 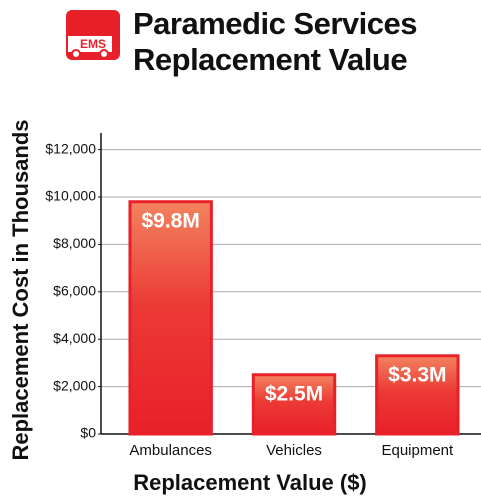 I want to click on x-tick-label: Ambulances, so click(x=170, y=450).